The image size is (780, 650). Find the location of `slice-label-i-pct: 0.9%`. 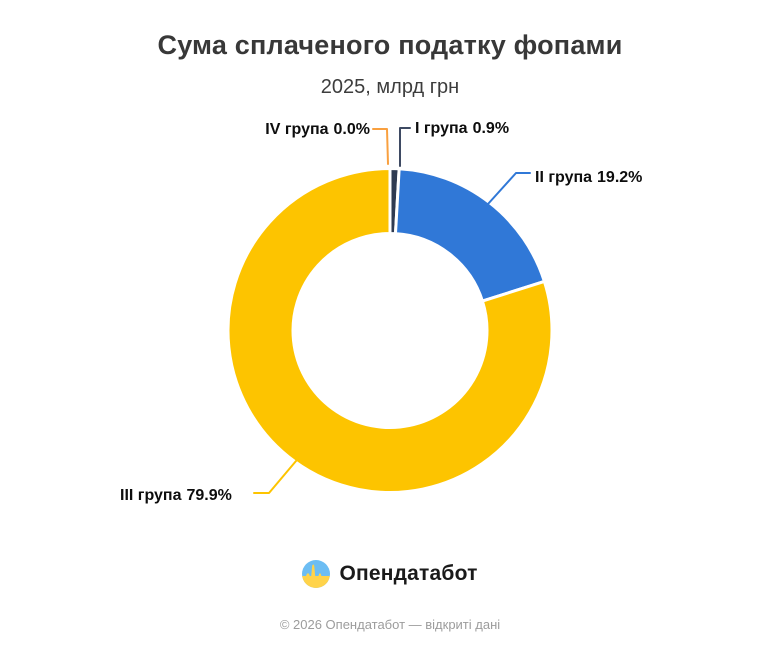

slice-label-i-pct: 0.9% is located at coordinates (491, 128).